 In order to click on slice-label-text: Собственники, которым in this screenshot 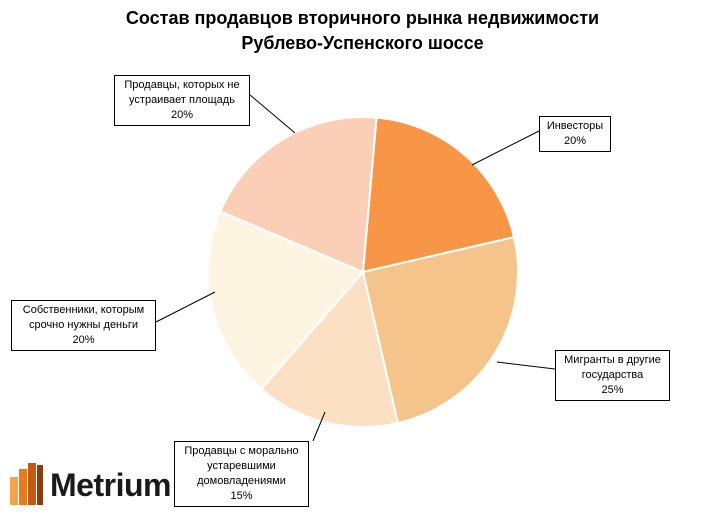, I will do `click(83, 310)`.